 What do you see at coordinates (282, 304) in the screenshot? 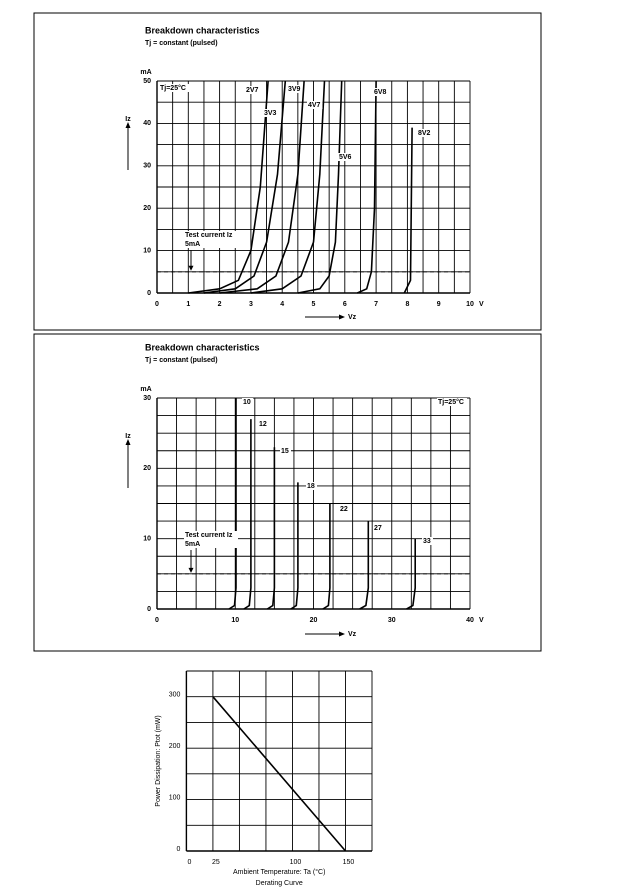
I see `x-tick-label: 4` at bounding box center [282, 304].